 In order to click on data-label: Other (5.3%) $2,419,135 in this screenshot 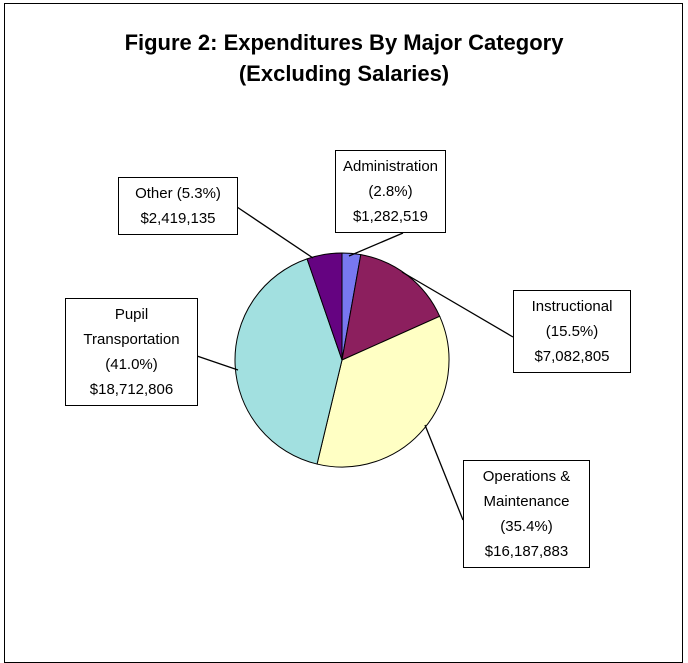, I will do `click(178, 206)`.